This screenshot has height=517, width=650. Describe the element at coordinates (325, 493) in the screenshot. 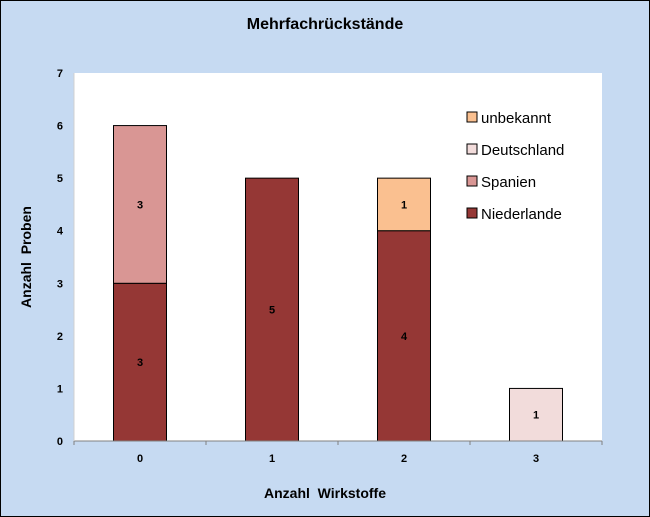

I see `x-axis-label: Anzahl Wirkstoffe` at that location.